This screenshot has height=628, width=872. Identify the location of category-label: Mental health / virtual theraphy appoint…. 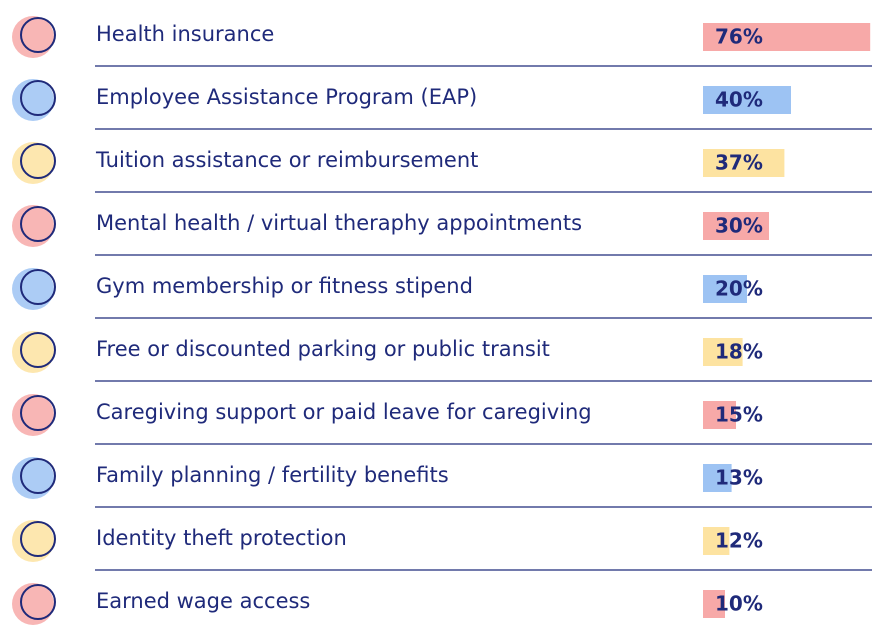
(339, 223).